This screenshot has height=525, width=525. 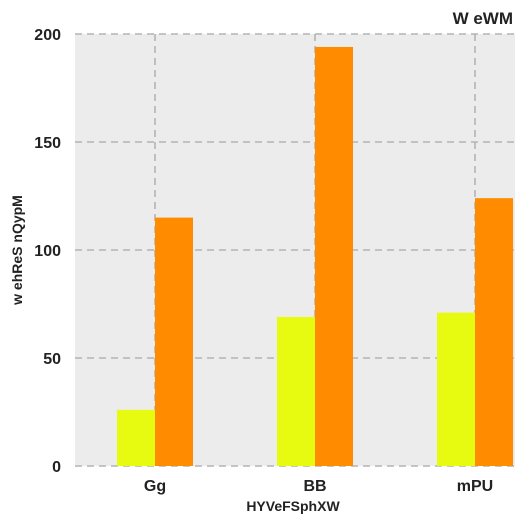 I want to click on bar-series-2-mPU, so click(x=494, y=332).